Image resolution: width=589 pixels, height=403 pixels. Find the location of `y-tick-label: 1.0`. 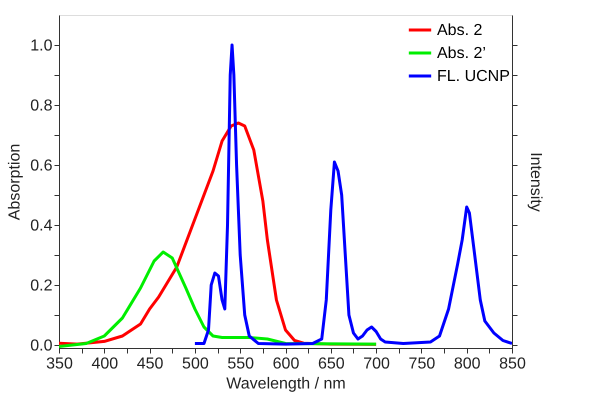

y-tick-label: 1.0 is located at coordinates (41, 46).